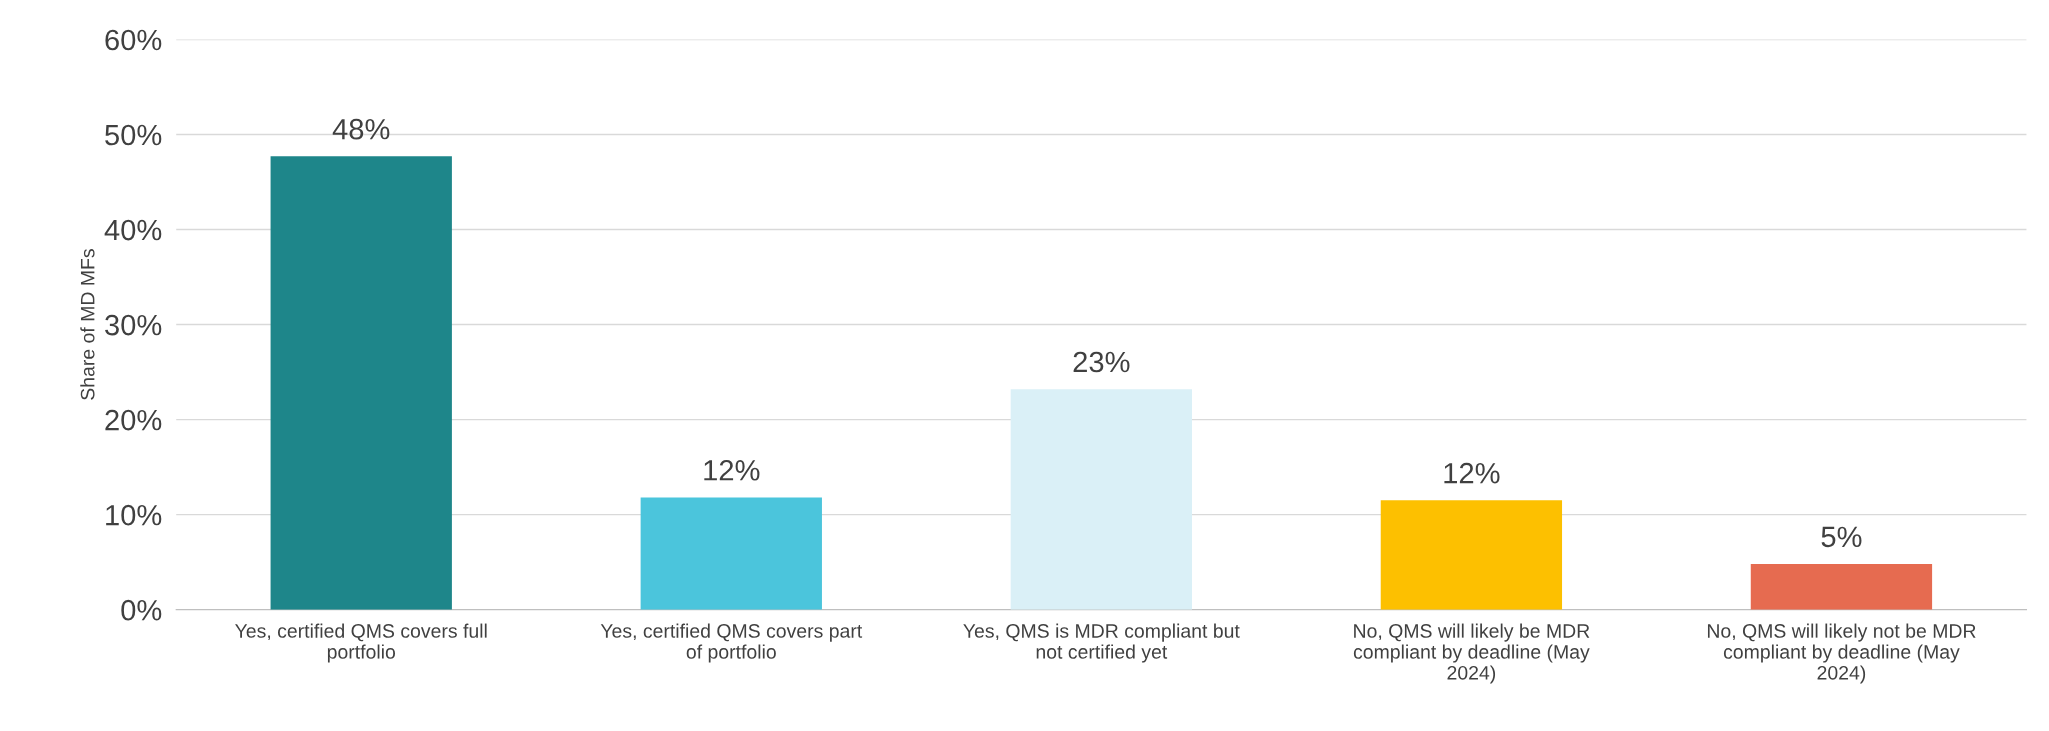  Describe the element at coordinates (1471, 653) in the screenshot. I see `x-tick-label: No, QMS will likely be MDR compliant by deadline (May 2024)` at that location.